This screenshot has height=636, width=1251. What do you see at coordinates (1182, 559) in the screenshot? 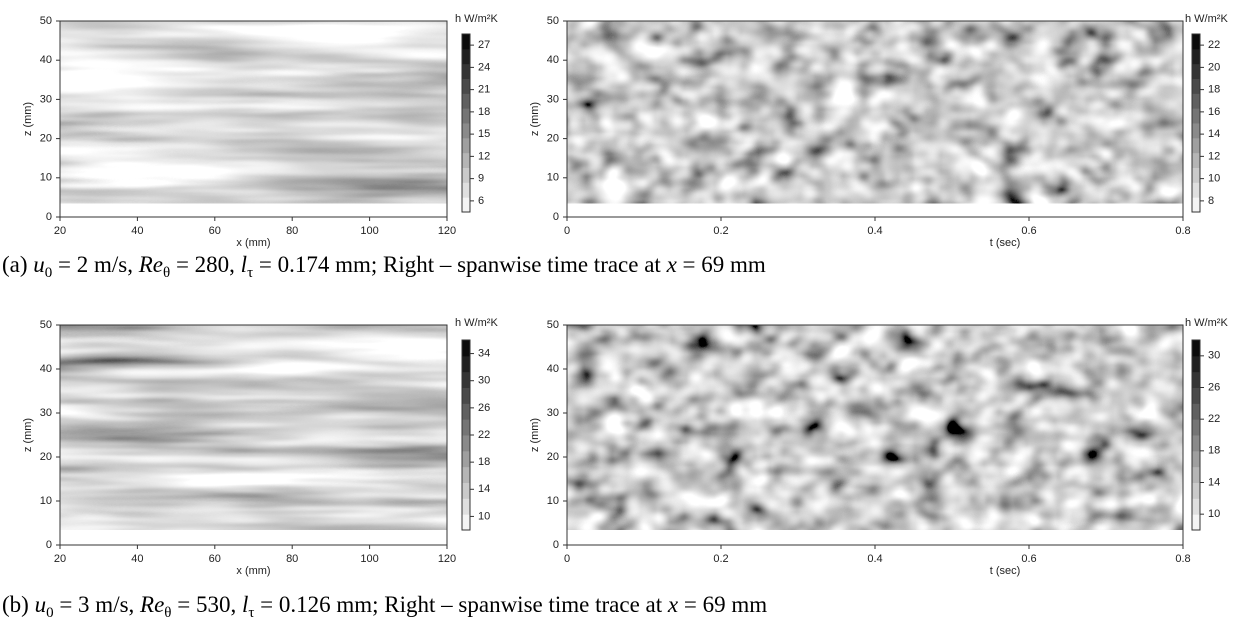
I see `x-tick-label: 0.8` at bounding box center [1182, 559].